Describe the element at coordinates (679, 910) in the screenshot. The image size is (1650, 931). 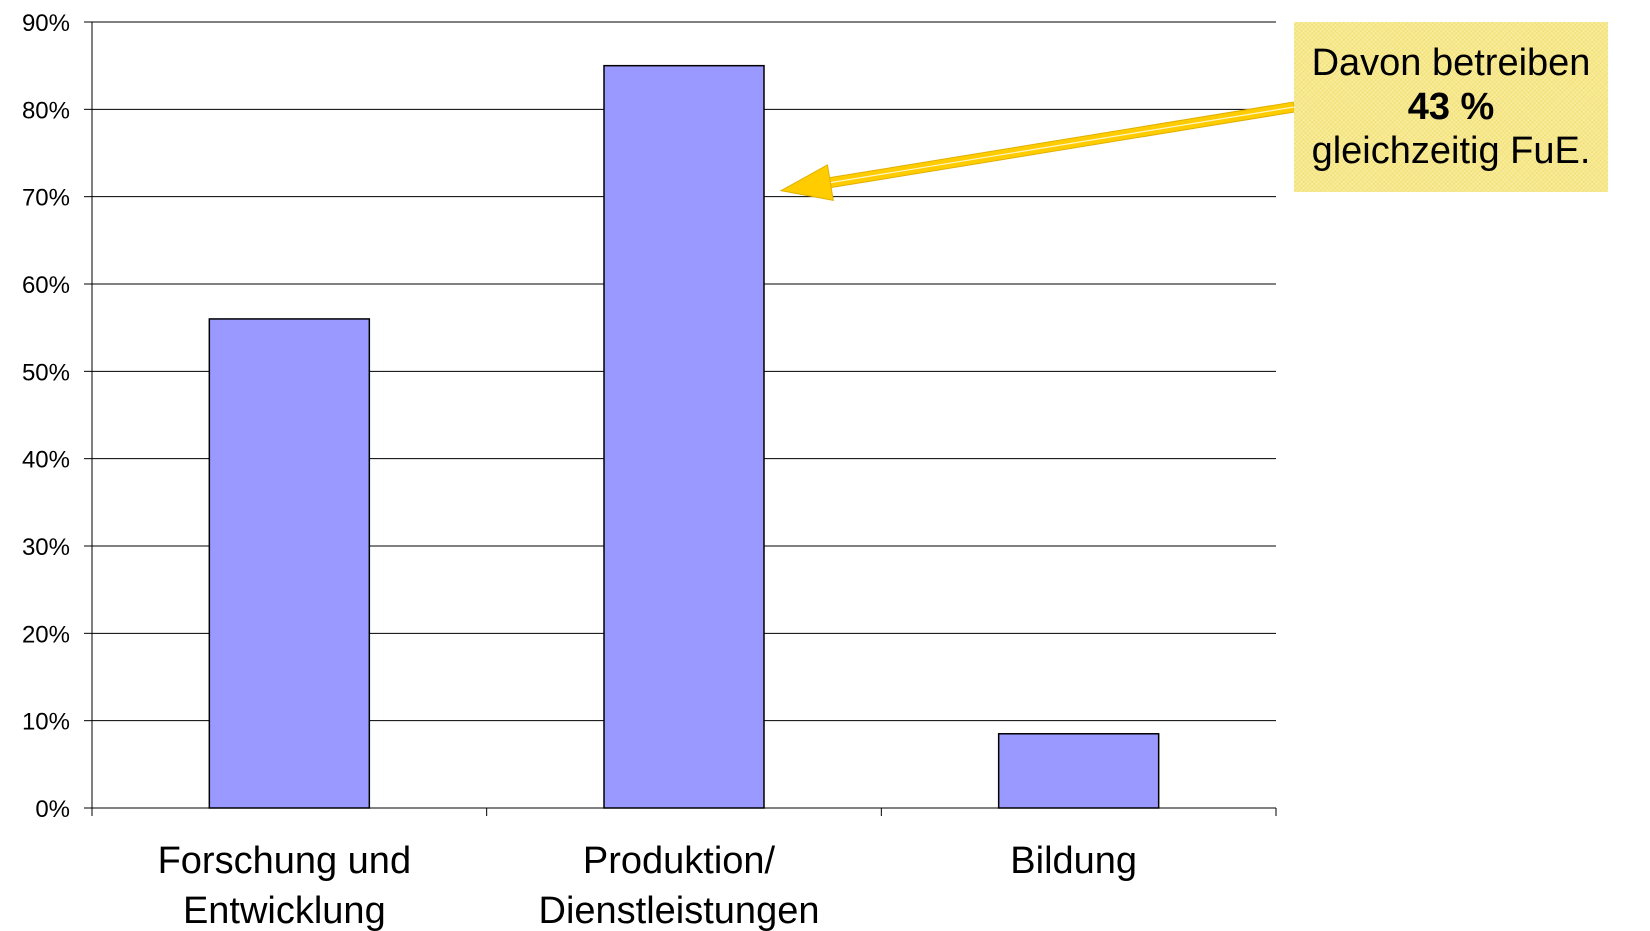
I see `x-category-label: Dienstleistungen` at that location.